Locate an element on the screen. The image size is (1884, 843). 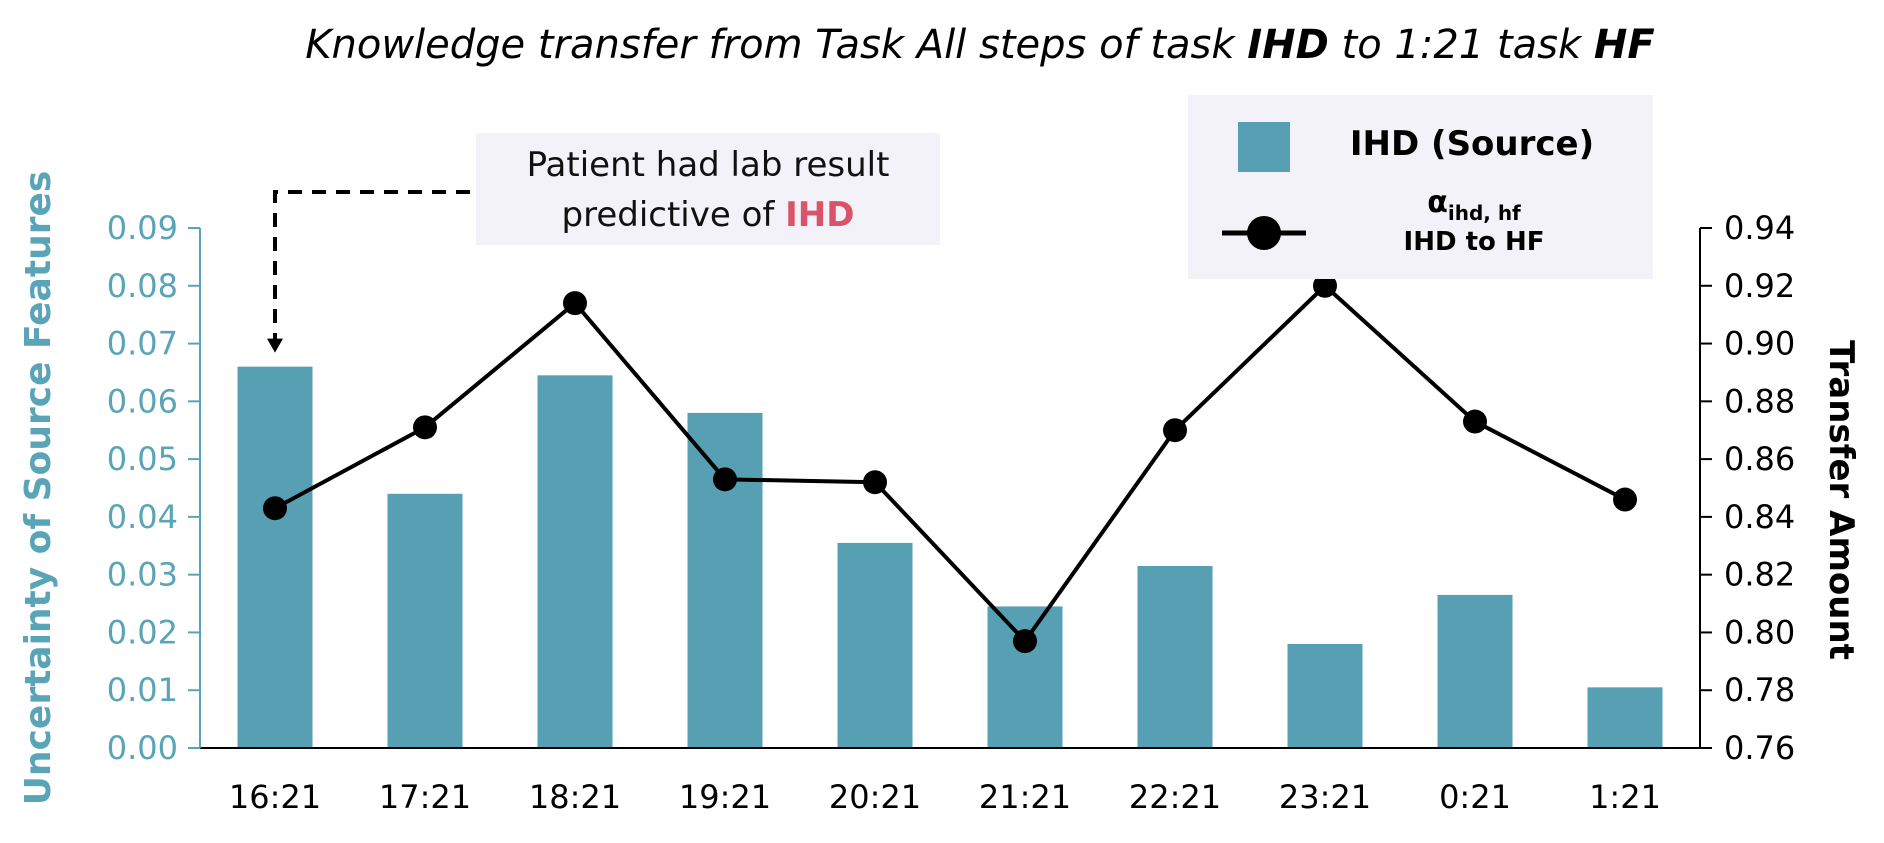
legend: IHD (Source) αihd, hf IHD to HF is located at coordinates (1420, 187).